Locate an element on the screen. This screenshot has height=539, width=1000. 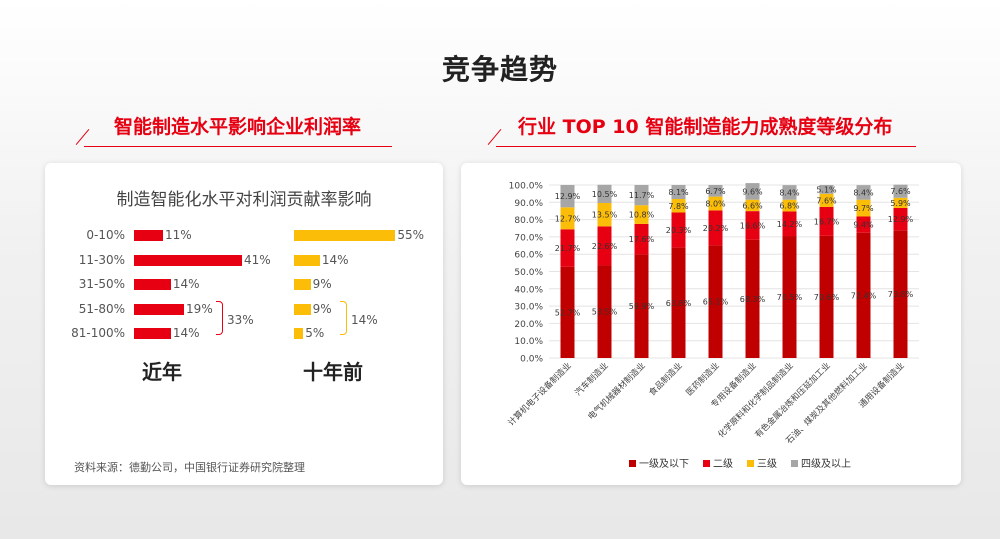
segment-value-label: 16.6% is located at coordinates (753, 225).